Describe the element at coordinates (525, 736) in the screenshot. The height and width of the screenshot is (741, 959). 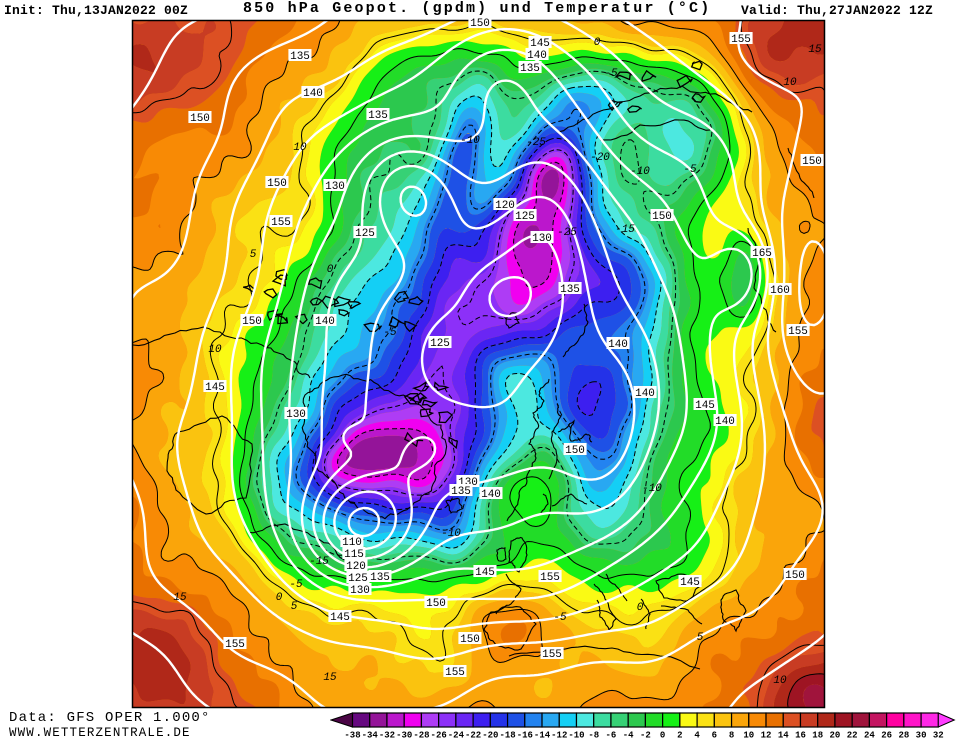
I see `svg-text: -16` at that location.